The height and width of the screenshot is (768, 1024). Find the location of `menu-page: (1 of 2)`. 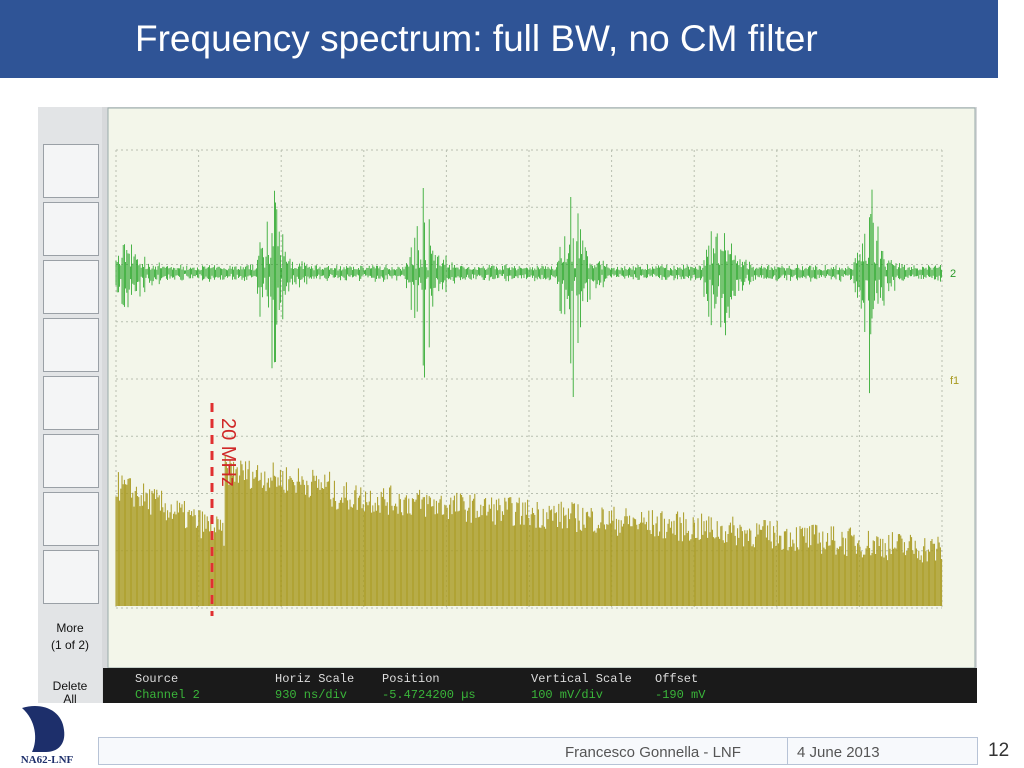

menu-page: (1 of 2) is located at coordinates (69, 645).